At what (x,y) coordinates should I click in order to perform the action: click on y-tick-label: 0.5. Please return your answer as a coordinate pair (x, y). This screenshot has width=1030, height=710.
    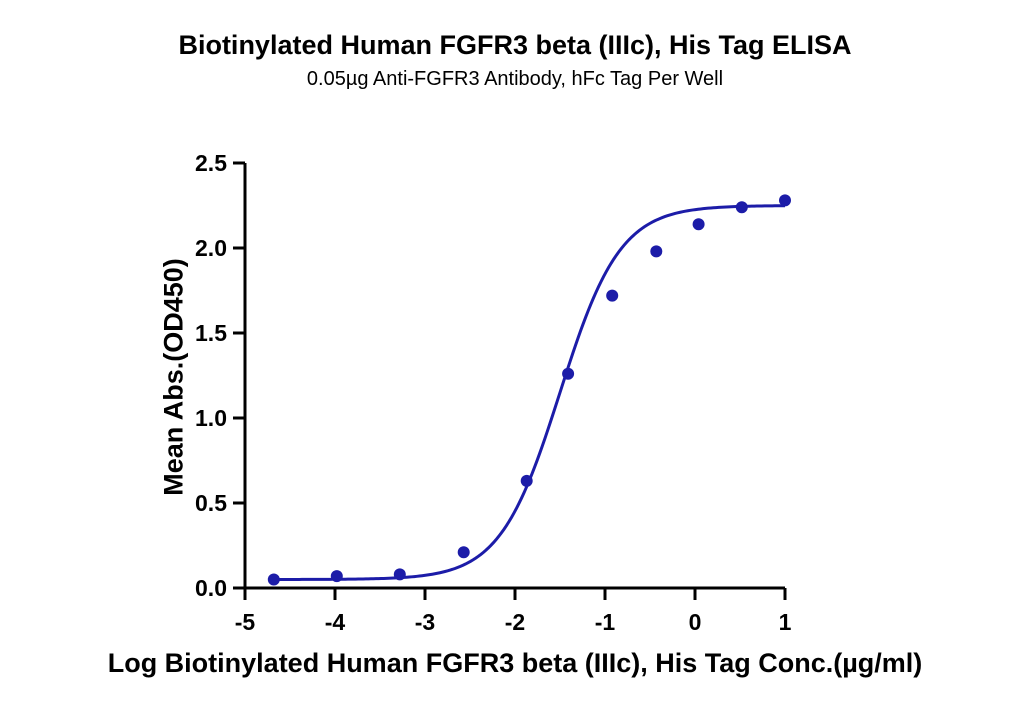
    Looking at the image, I should click on (211, 503).